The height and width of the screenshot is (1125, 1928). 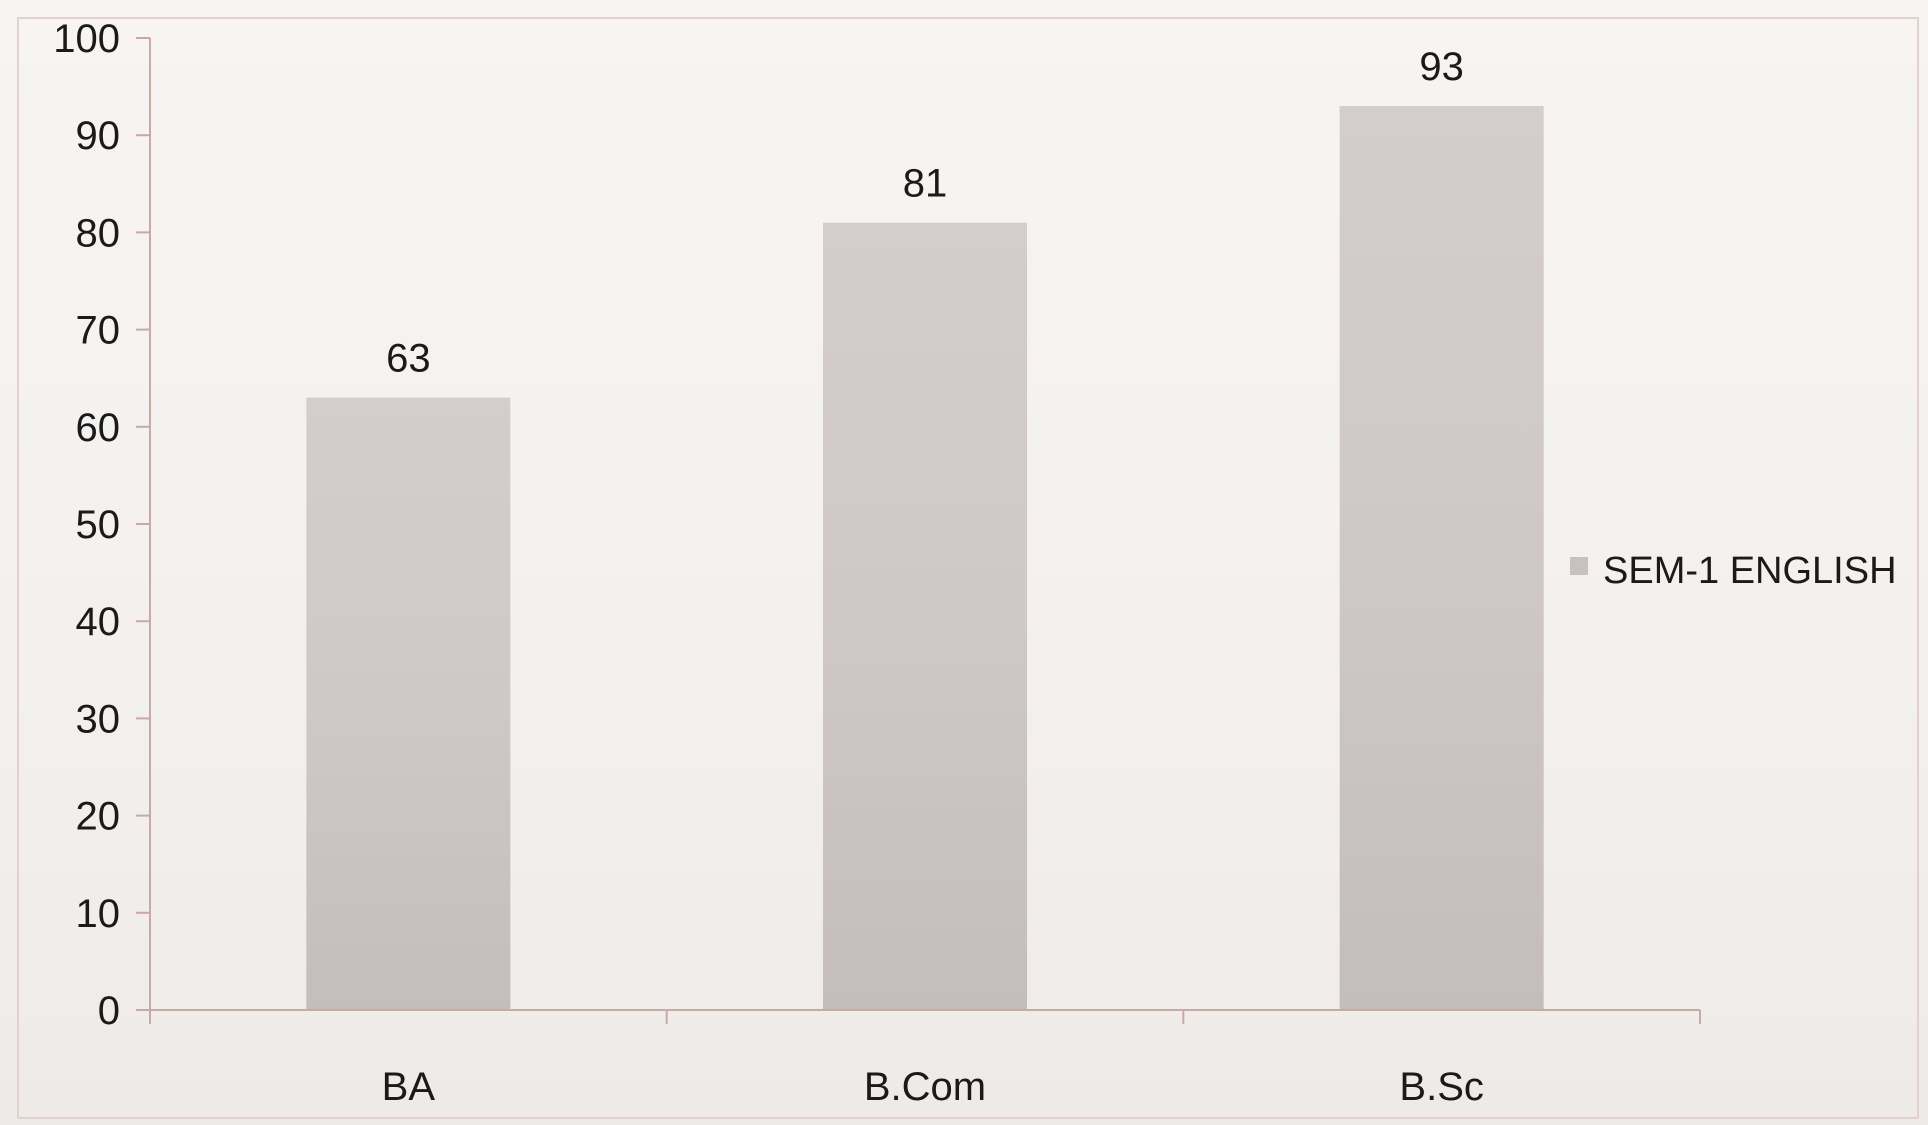 What do you see at coordinates (98, 525) in the screenshot?
I see `y-tick-label: 50` at bounding box center [98, 525].